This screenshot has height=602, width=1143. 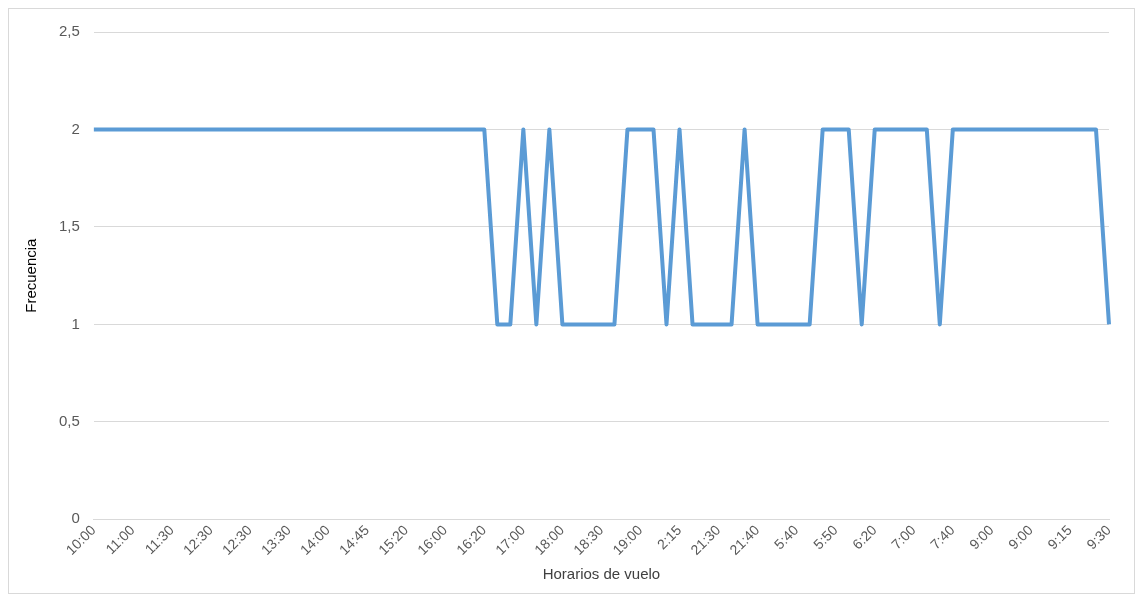 What do you see at coordinates (1020, 537) in the screenshot?
I see `x-tick-label: 9:00` at bounding box center [1020, 537].